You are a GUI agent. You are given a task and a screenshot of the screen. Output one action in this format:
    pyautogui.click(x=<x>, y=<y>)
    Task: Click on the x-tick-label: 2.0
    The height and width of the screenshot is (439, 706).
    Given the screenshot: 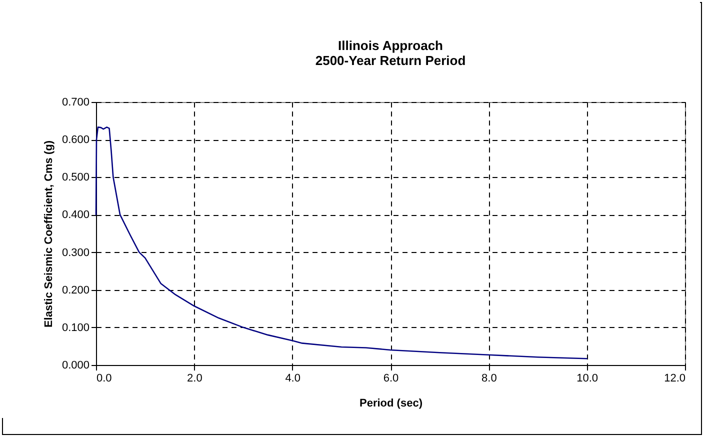 What is the action you would take?
    pyautogui.click(x=194, y=378)
    